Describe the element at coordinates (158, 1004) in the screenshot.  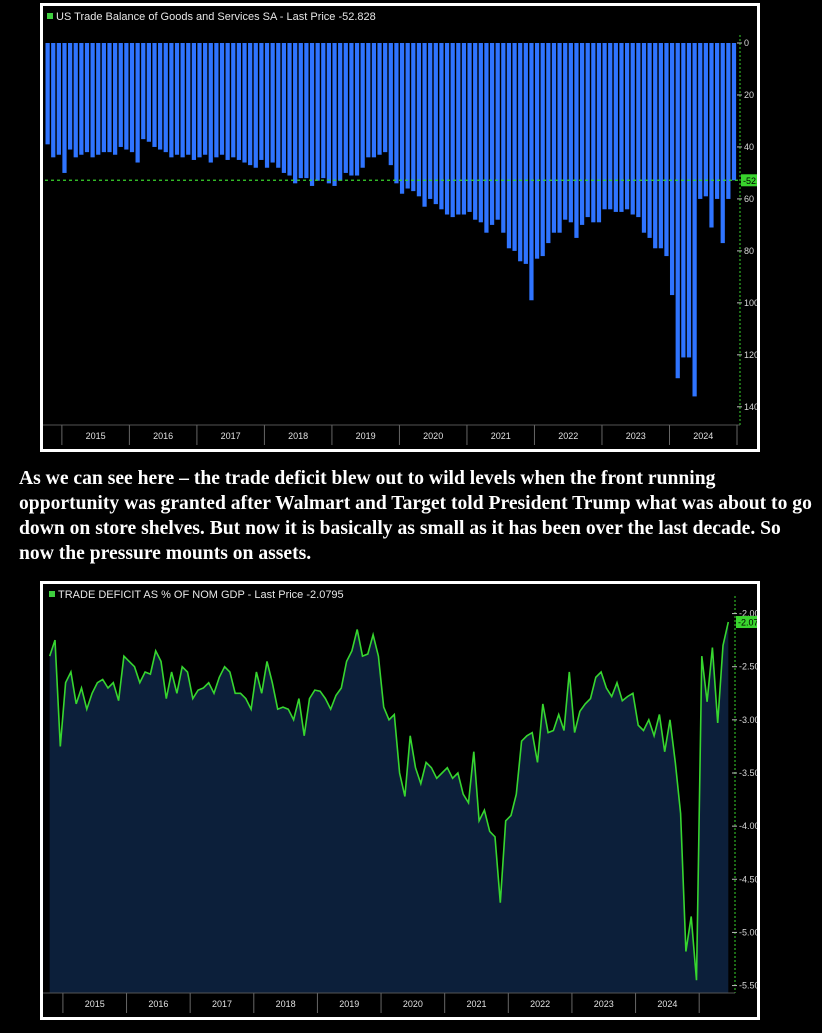
I see `x-tick-label: 2016` at that location.